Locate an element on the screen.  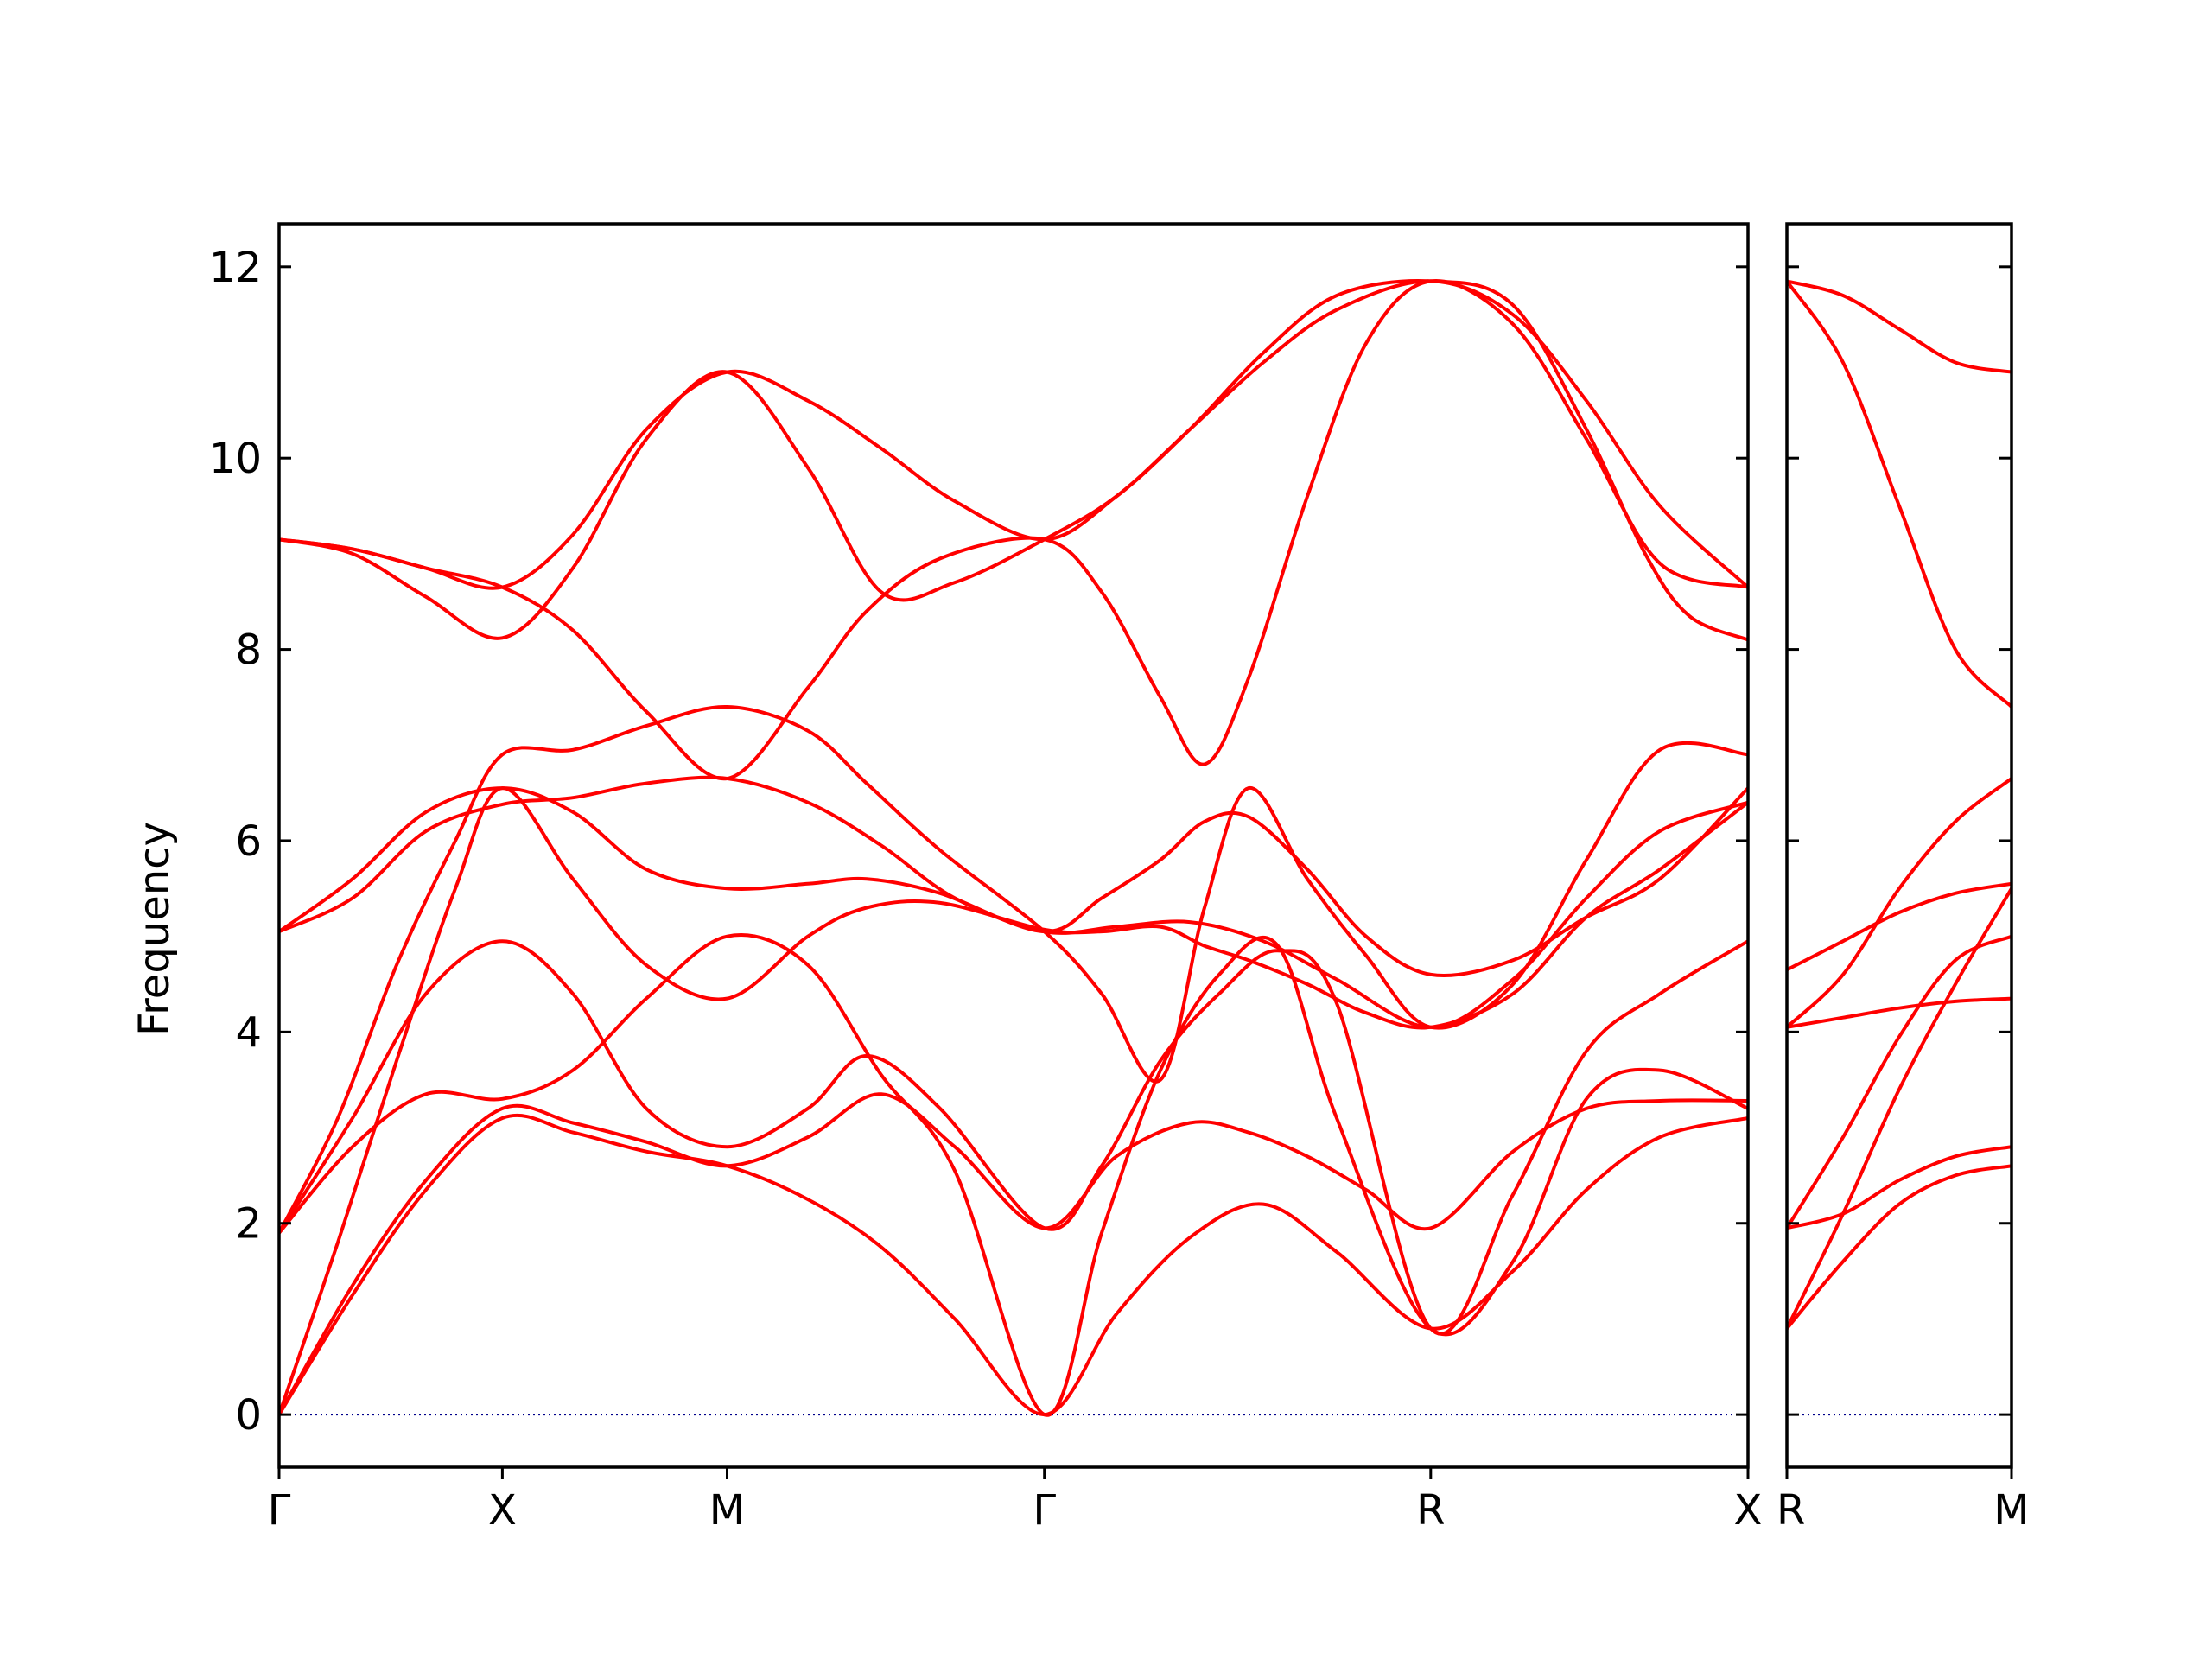
y-tick-label: 2 is located at coordinates (248, 1224).